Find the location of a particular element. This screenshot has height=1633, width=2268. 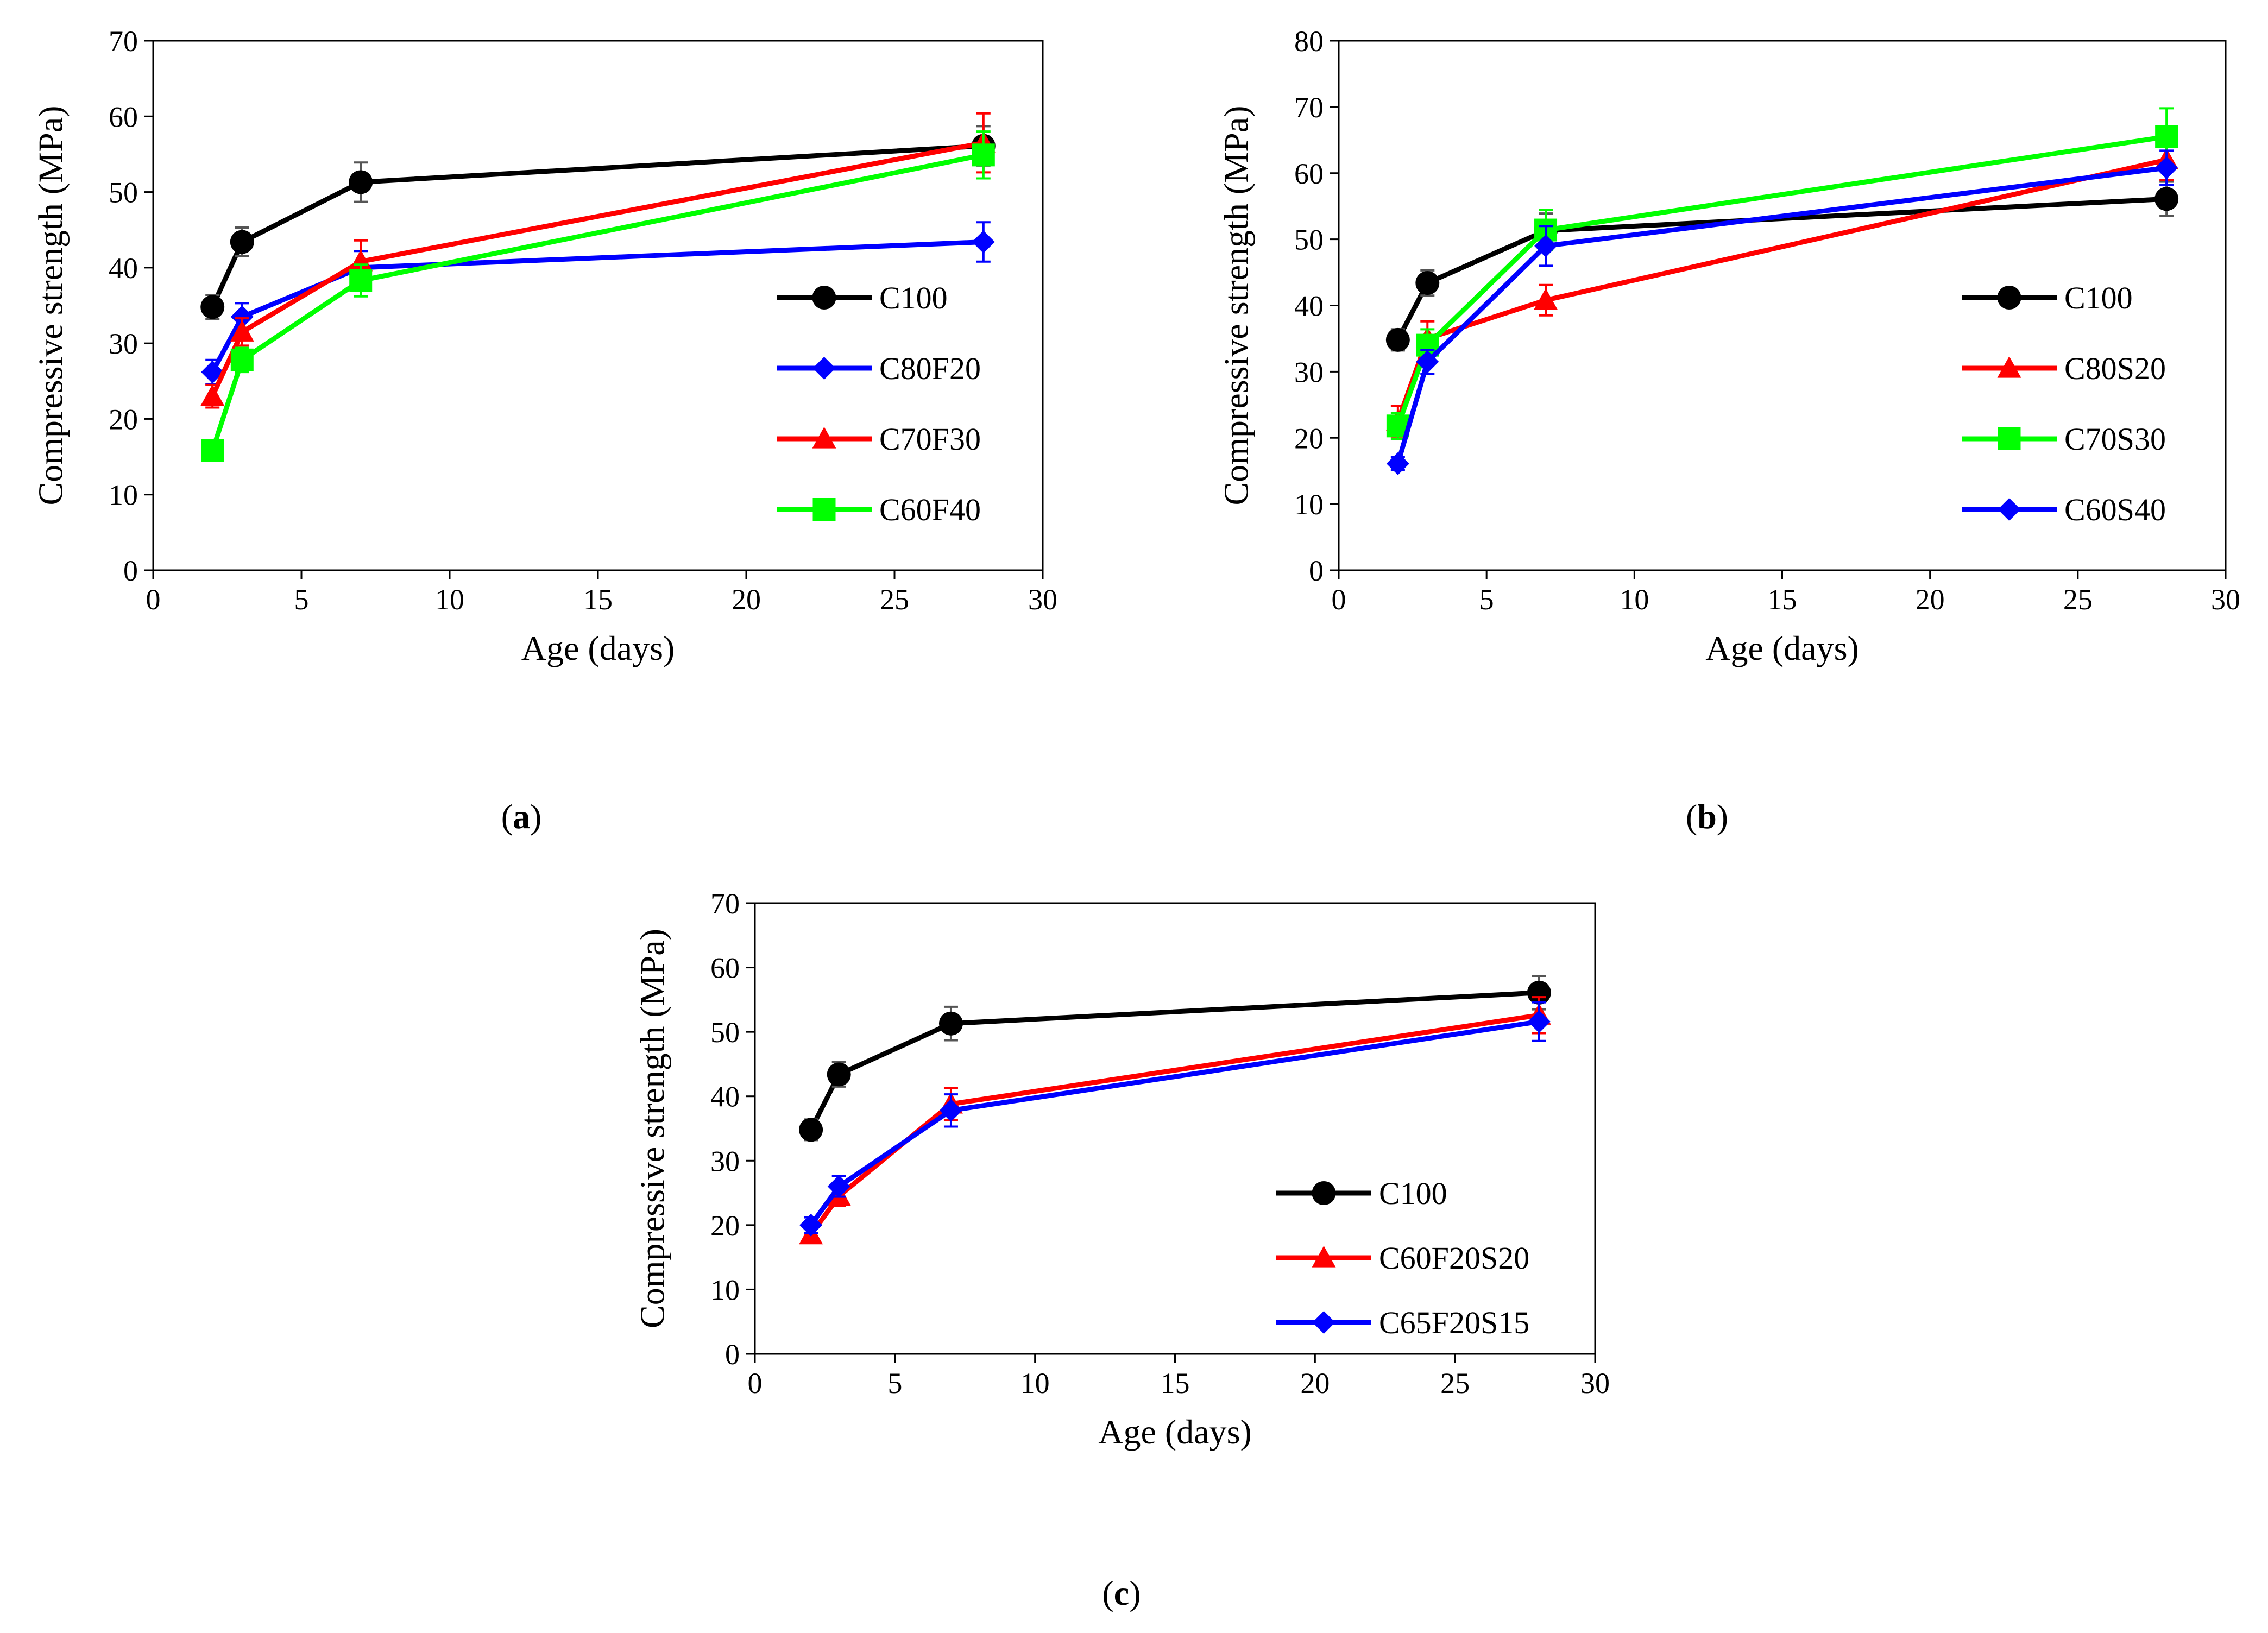

series-C70S30 is located at coordinates (1782, 273).